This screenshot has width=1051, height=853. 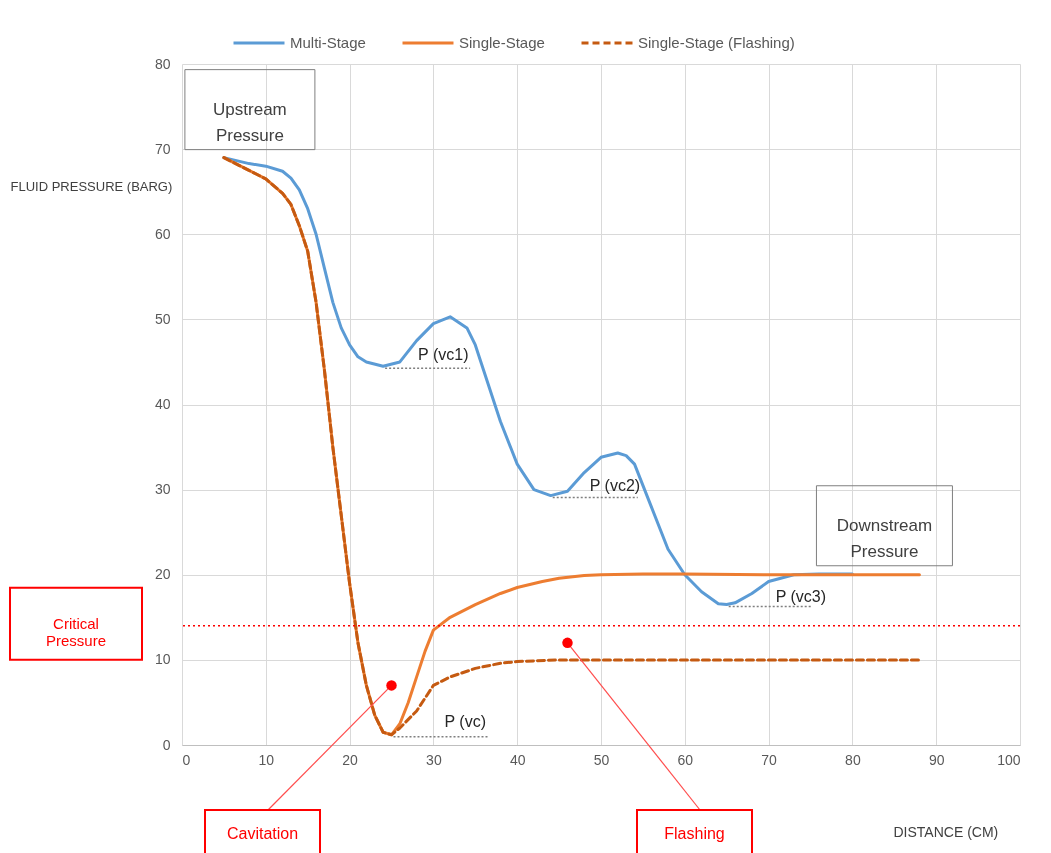 I want to click on x-tick-label: 90, so click(x=936, y=759).